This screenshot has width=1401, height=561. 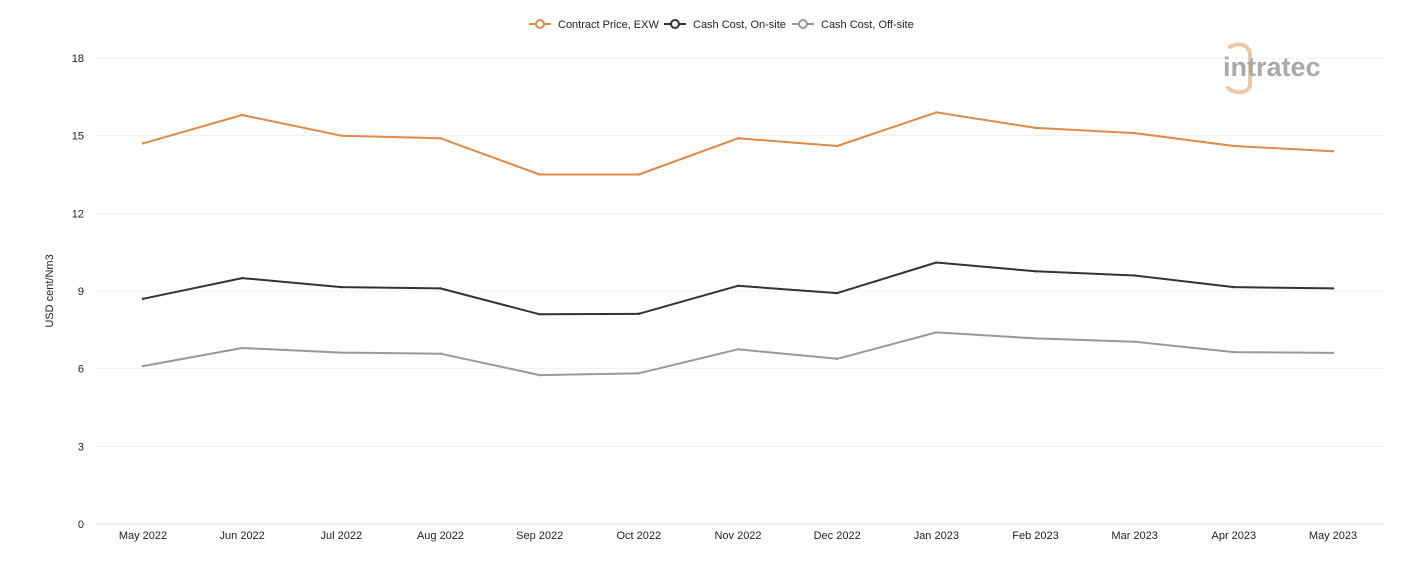 I want to click on legend-item: Cash Cost, Off-site, so click(x=853, y=25).